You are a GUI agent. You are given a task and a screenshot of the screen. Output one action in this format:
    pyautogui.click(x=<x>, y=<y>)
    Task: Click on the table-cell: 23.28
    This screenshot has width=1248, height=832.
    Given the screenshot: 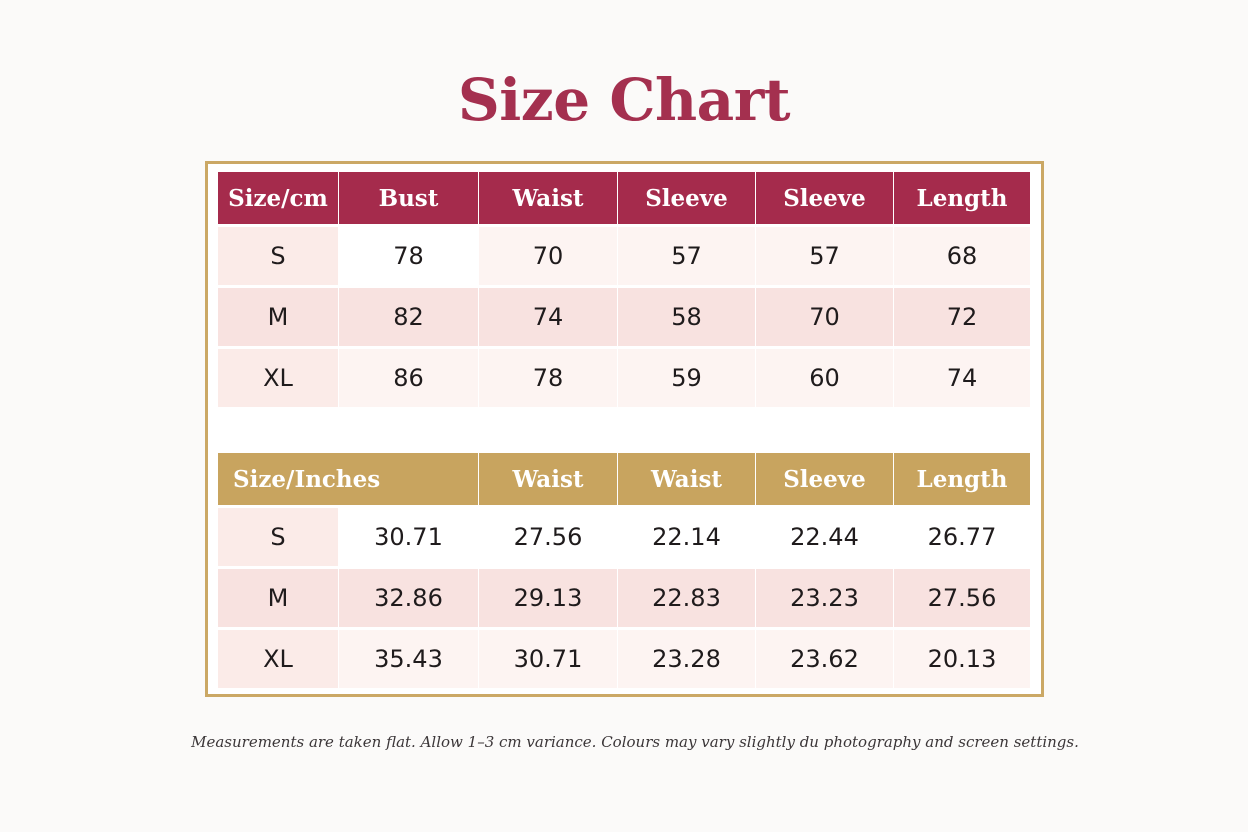 What is the action you would take?
    pyautogui.click(x=686, y=659)
    